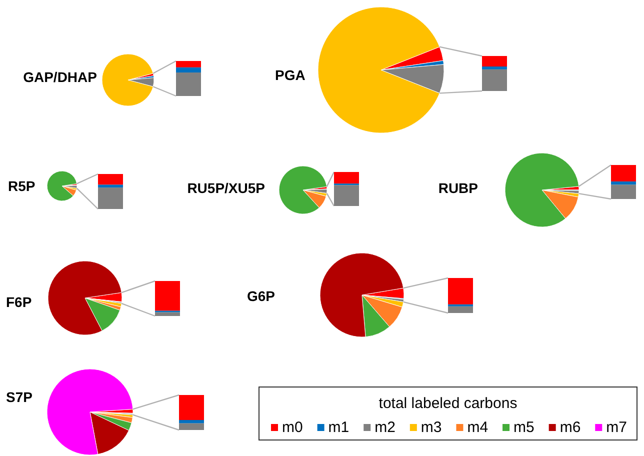 Image resolution: width=644 pixels, height=456 pixels. What do you see at coordinates (339, 427) in the screenshot?
I see `legend-label: m1` at bounding box center [339, 427].